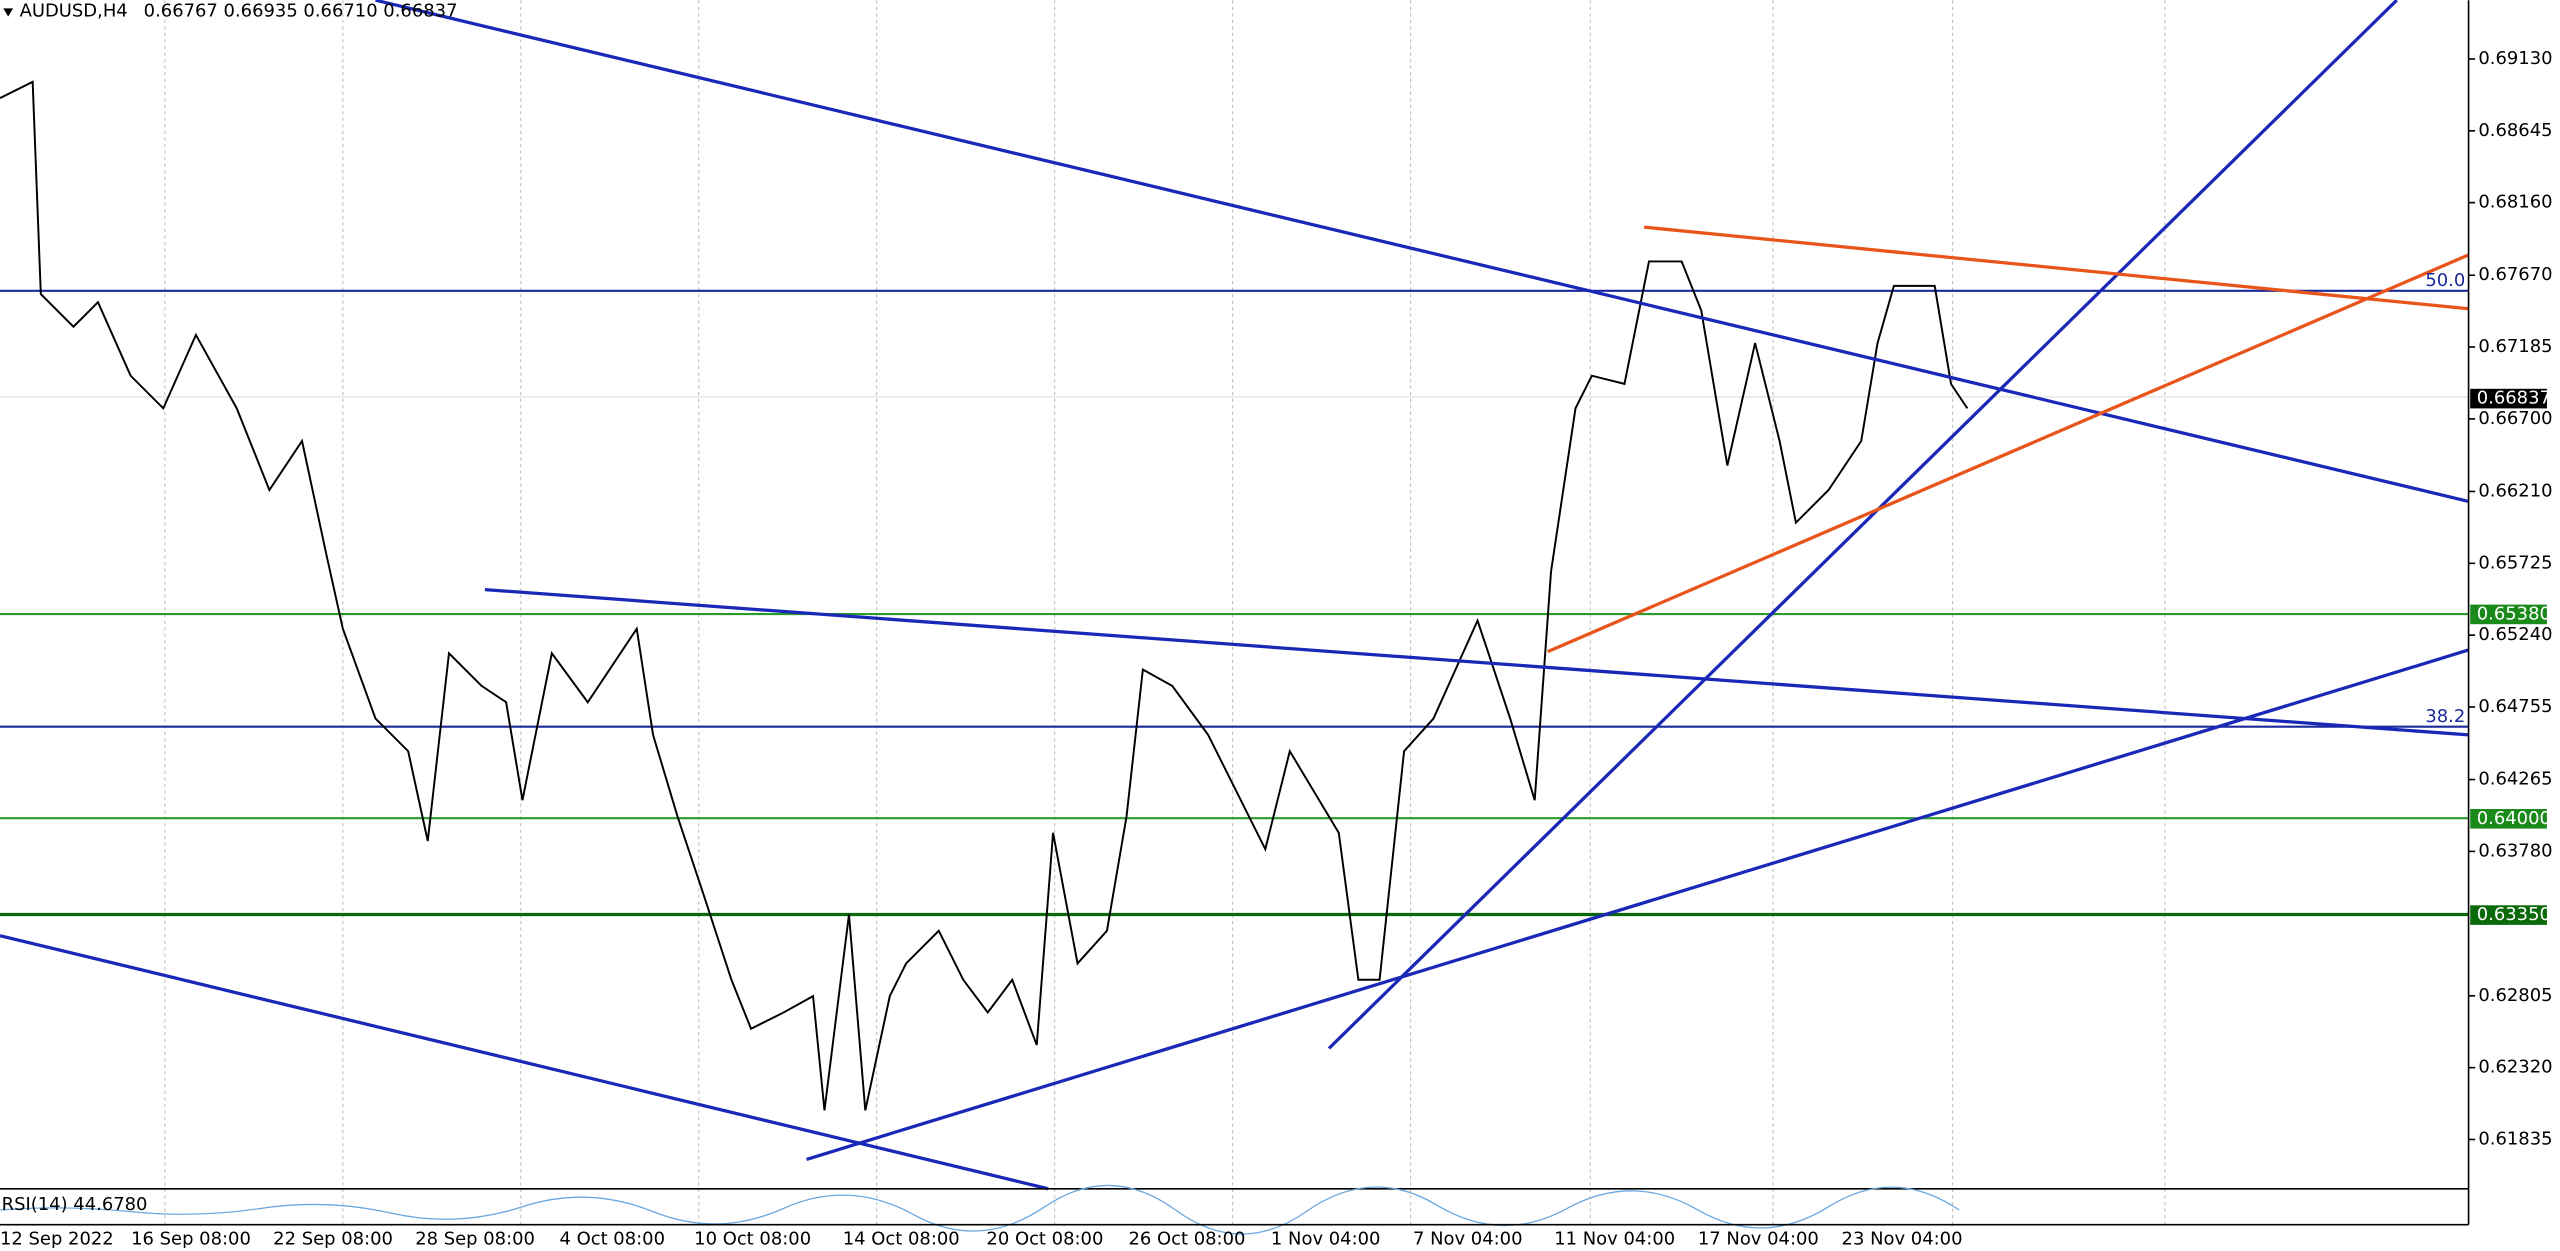 This screenshot has height=1251, width=2560. What do you see at coordinates (2515, 850) in the screenshot?
I see `price-label: 0.63780` at bounding box center [2515, 850].